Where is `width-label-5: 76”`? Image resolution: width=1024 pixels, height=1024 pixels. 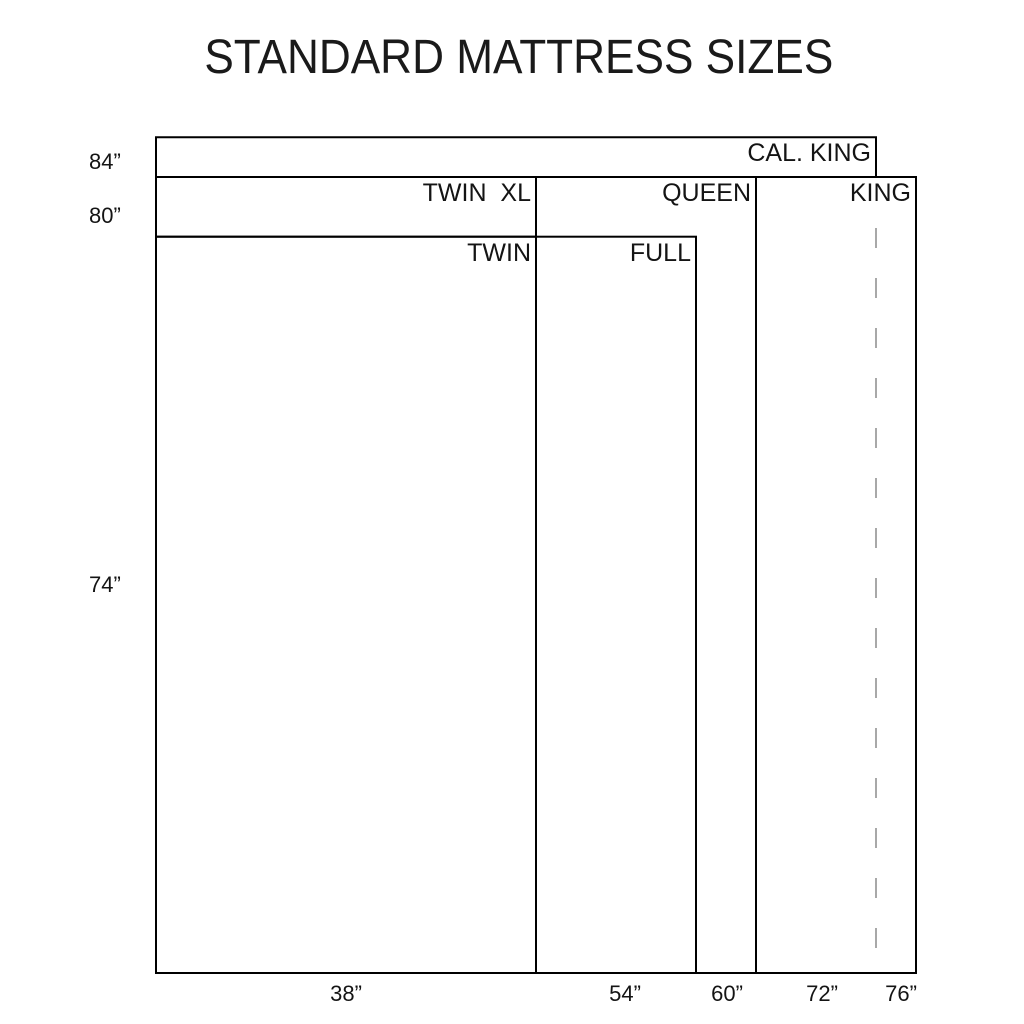 width-label-5: 76” is located at coordinates (901, 993).